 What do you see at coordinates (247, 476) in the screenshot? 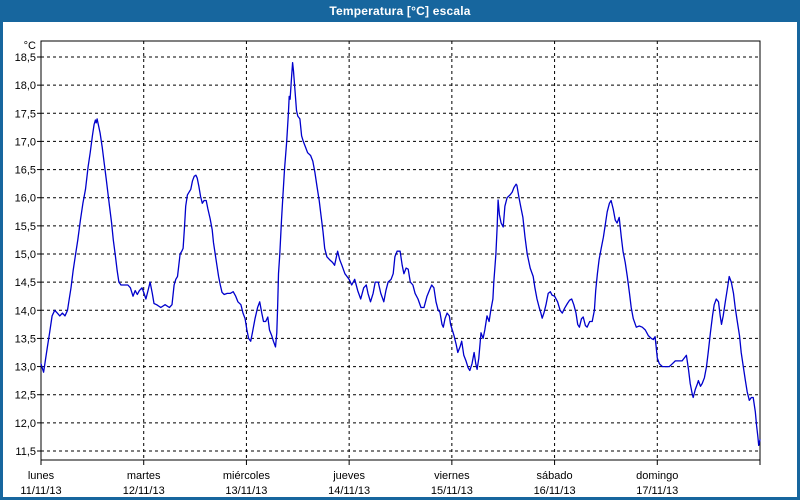
I see `x-day-label: miércoles` at bounding box center [247, 476].